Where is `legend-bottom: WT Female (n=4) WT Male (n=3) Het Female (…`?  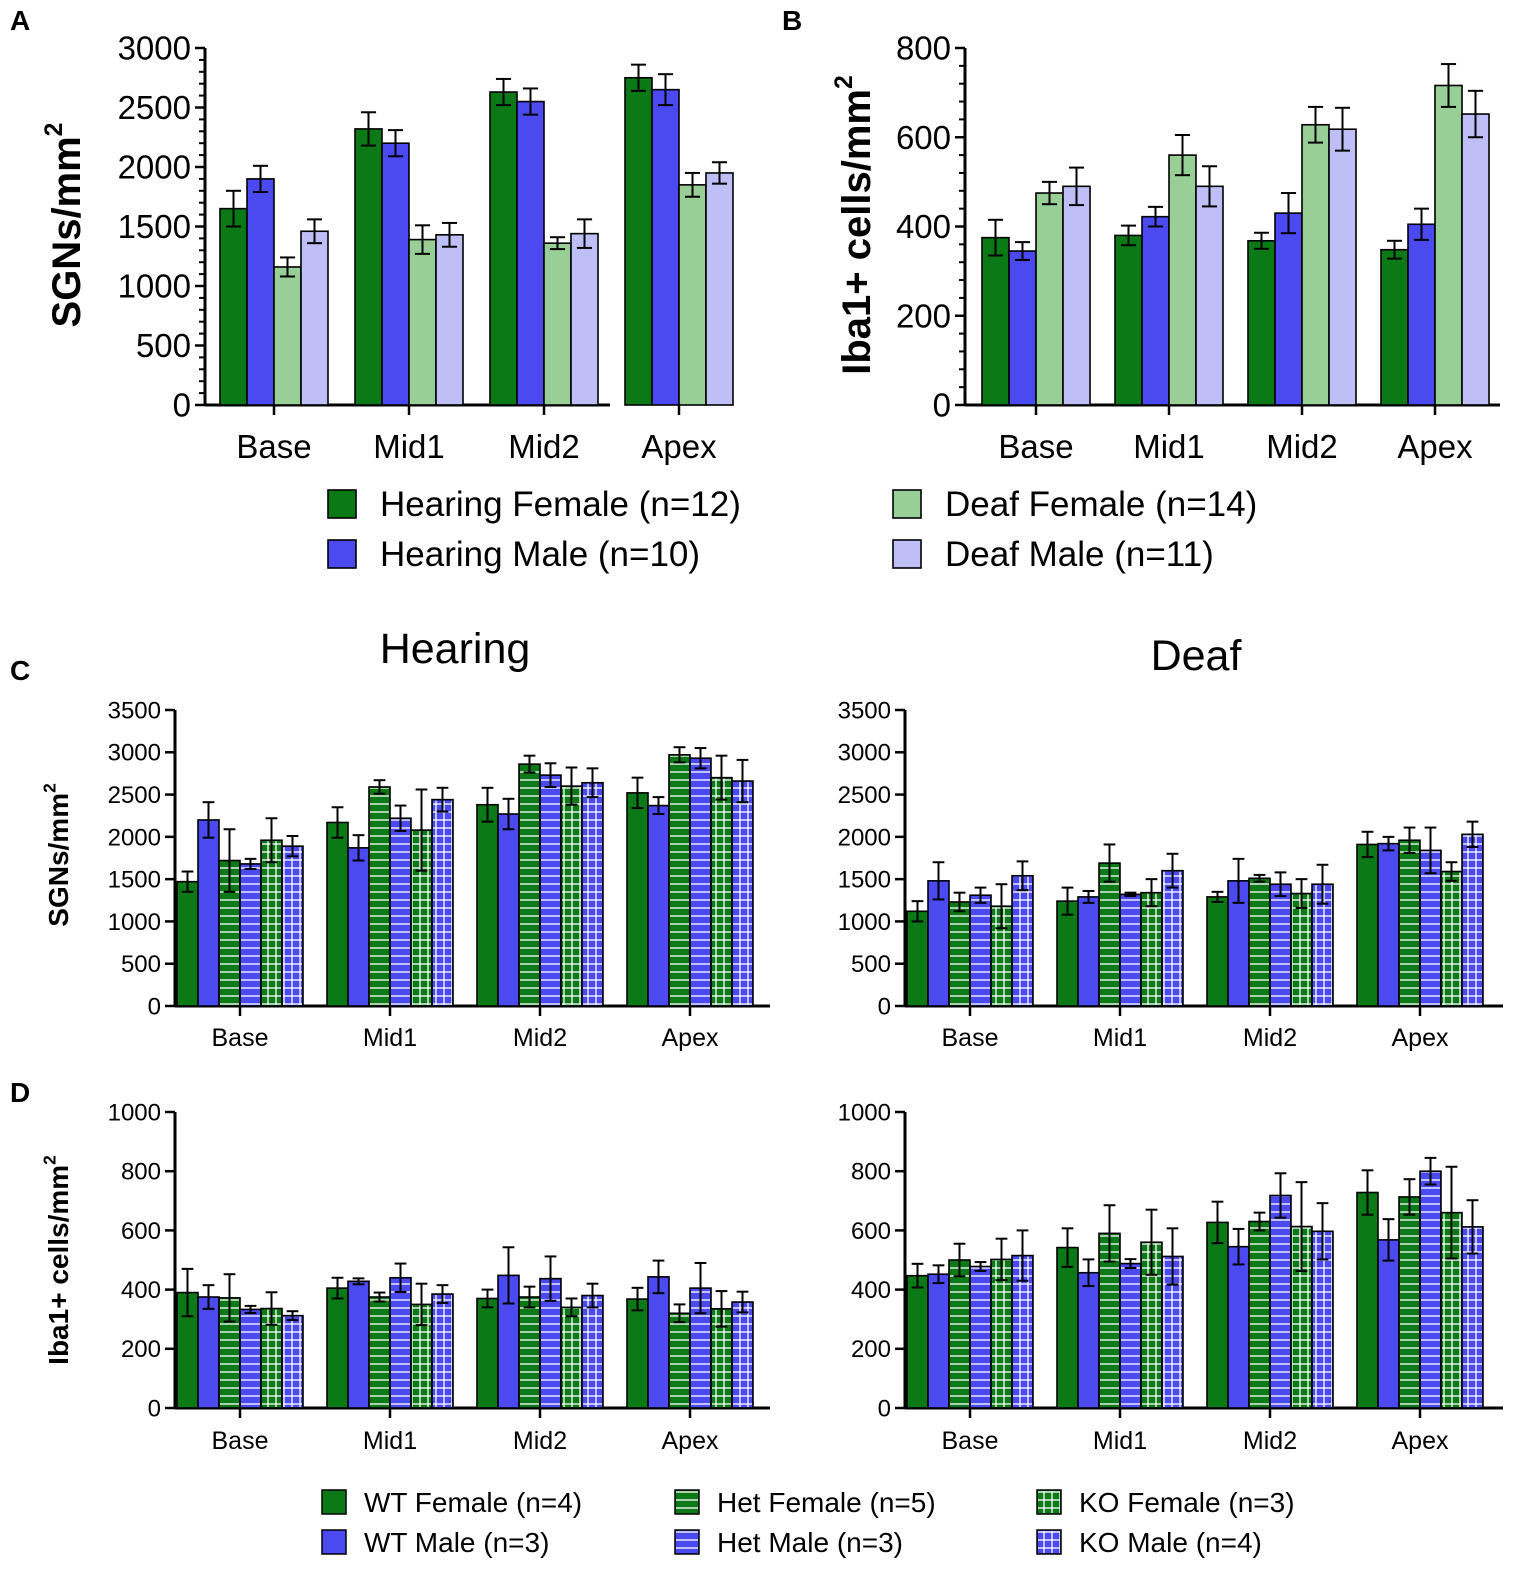 legend-bottom: WT Female (n=4) WT Male (n=3) Het Female (… is located at coordinates (808, 1522).